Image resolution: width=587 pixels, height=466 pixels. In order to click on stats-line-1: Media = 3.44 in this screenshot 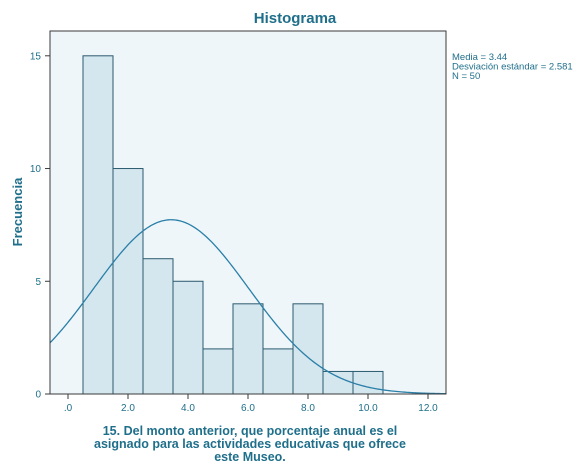, I will do `click(479, 57)`.